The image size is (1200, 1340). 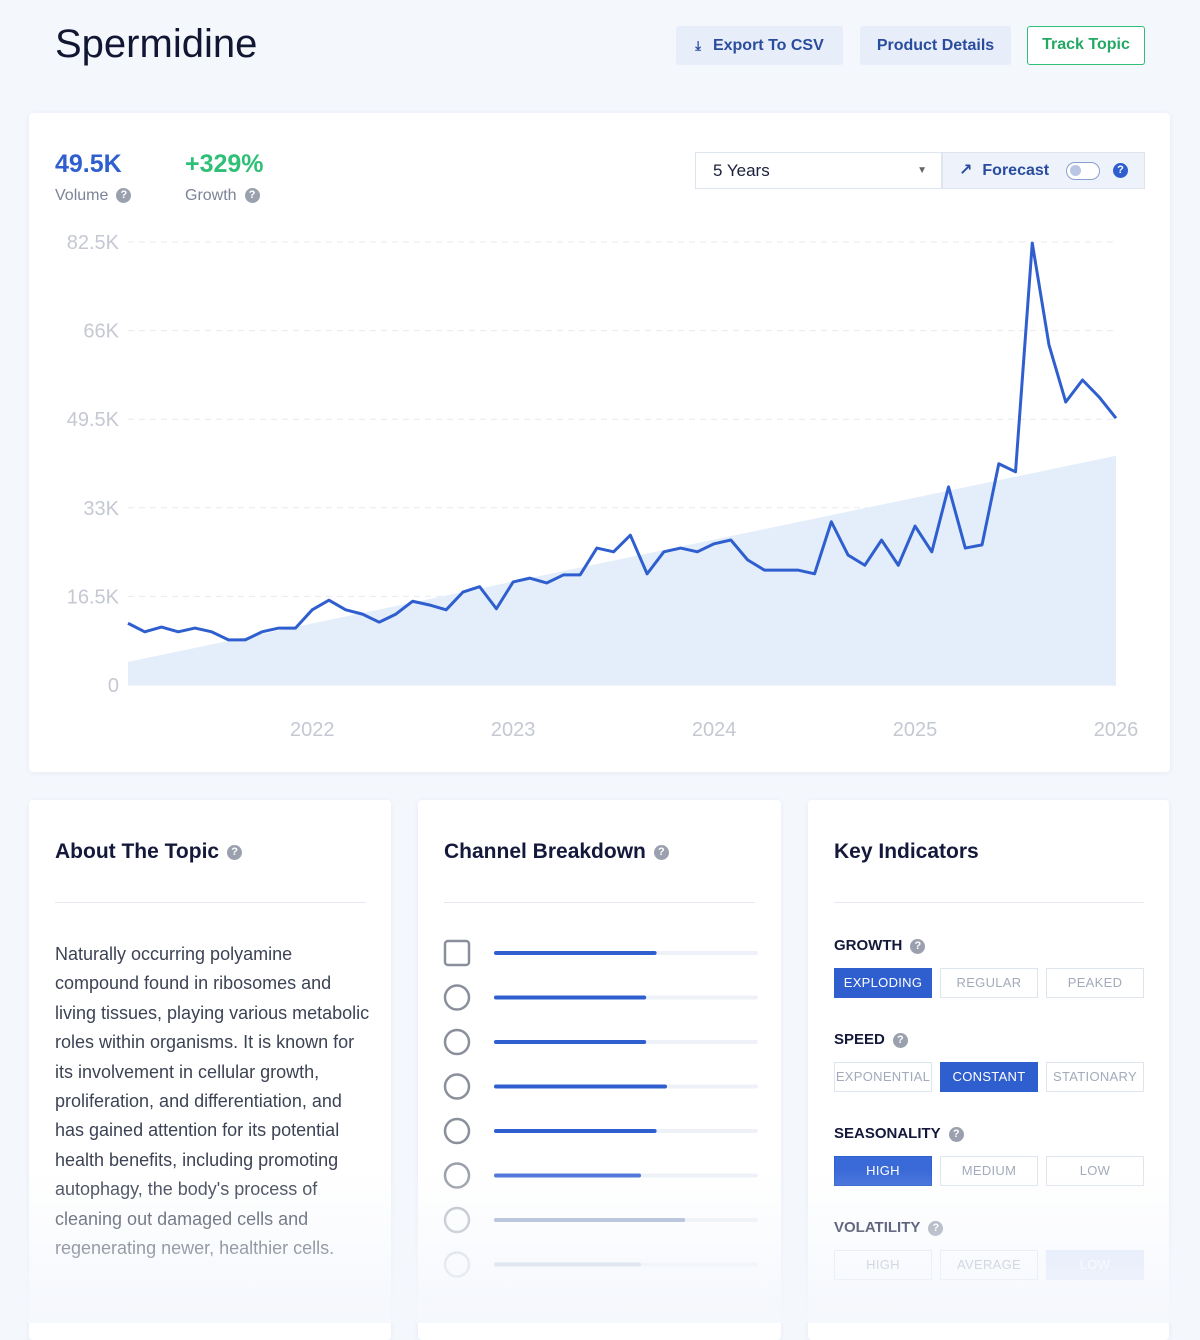 What do you see at coordinates (82, 195) in the screenshot?
I see `volume-text: Volume` at bounding box center [82, 195].